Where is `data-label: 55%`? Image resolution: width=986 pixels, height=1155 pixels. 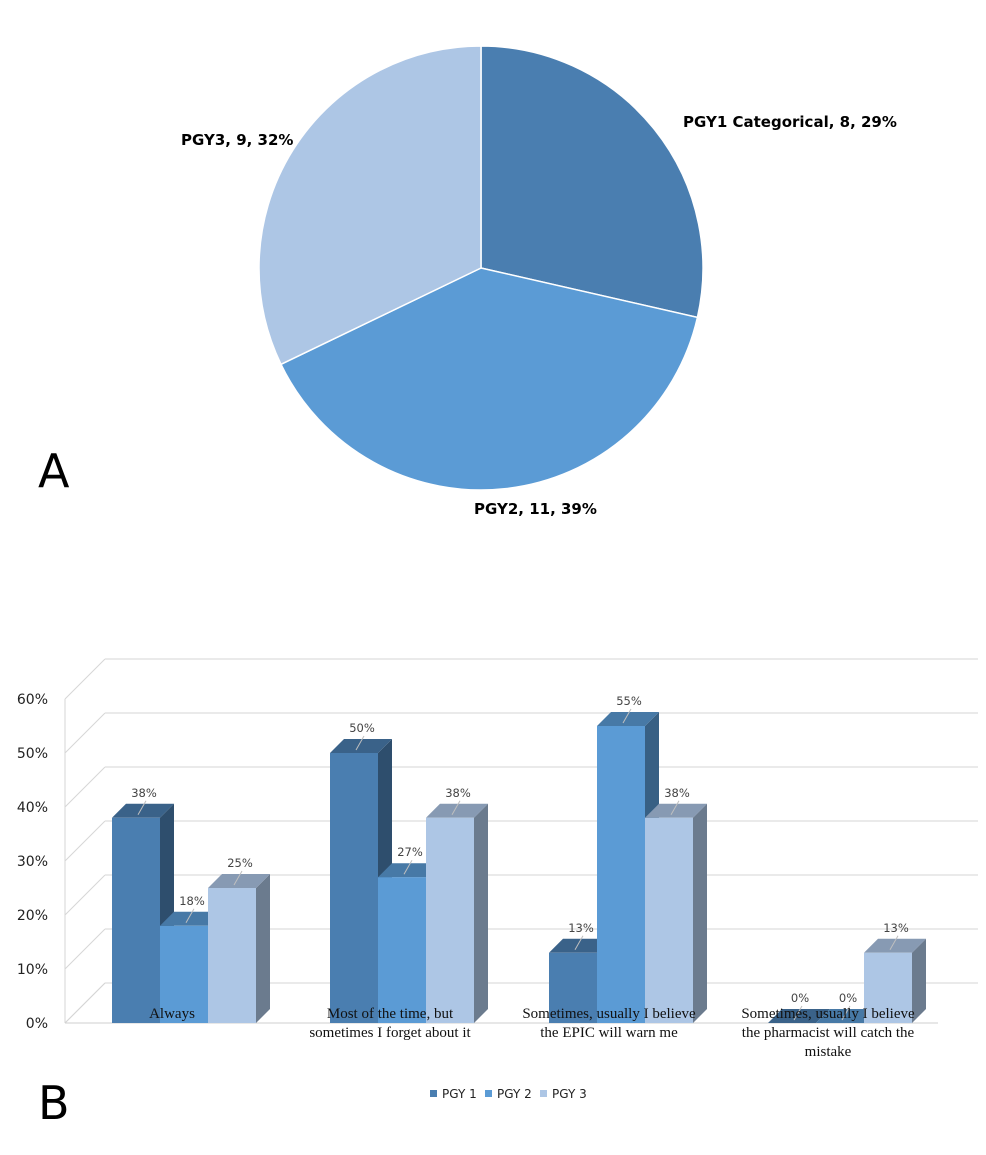 data-label: 55% is located at coordinates (629, 701).